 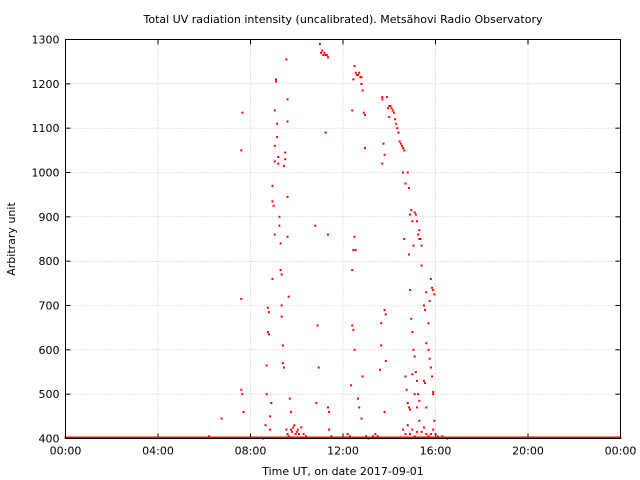 I want to click on y-tick-label: 1200, so click(x=46, y=84).